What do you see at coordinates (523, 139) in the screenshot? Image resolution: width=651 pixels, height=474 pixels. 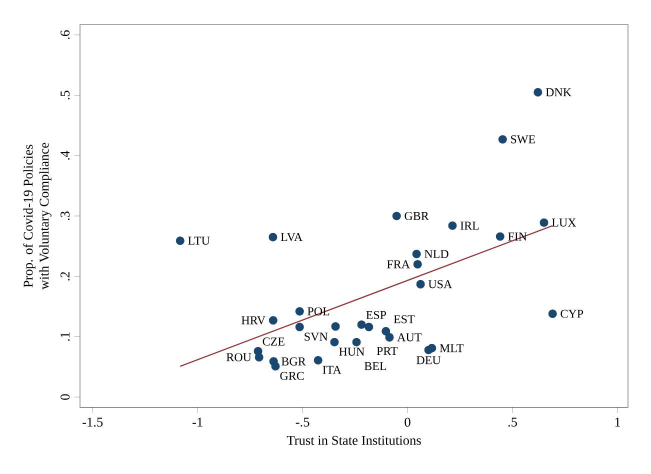 I see `annotation: SWE` at bounding box center [523, 139].